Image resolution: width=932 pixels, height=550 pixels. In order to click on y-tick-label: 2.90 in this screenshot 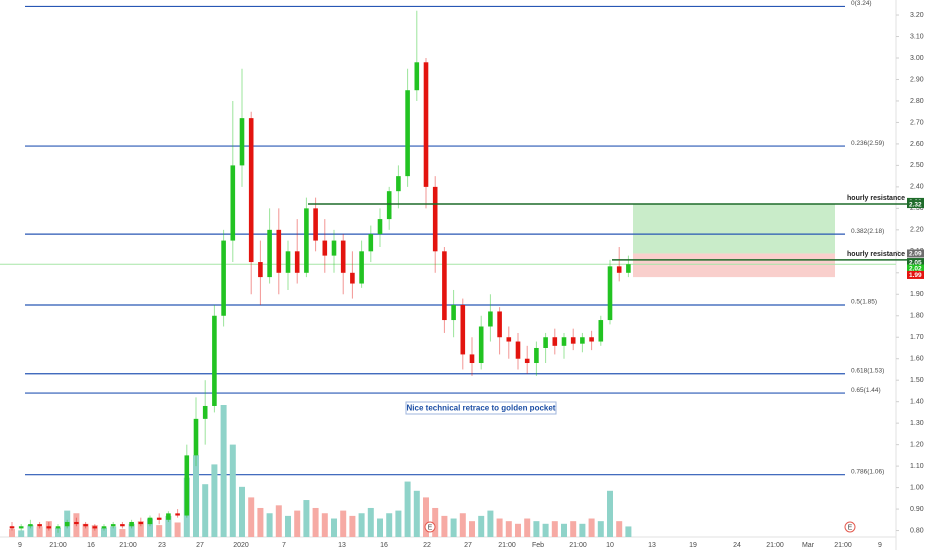, I will do `click(917, 79)`.